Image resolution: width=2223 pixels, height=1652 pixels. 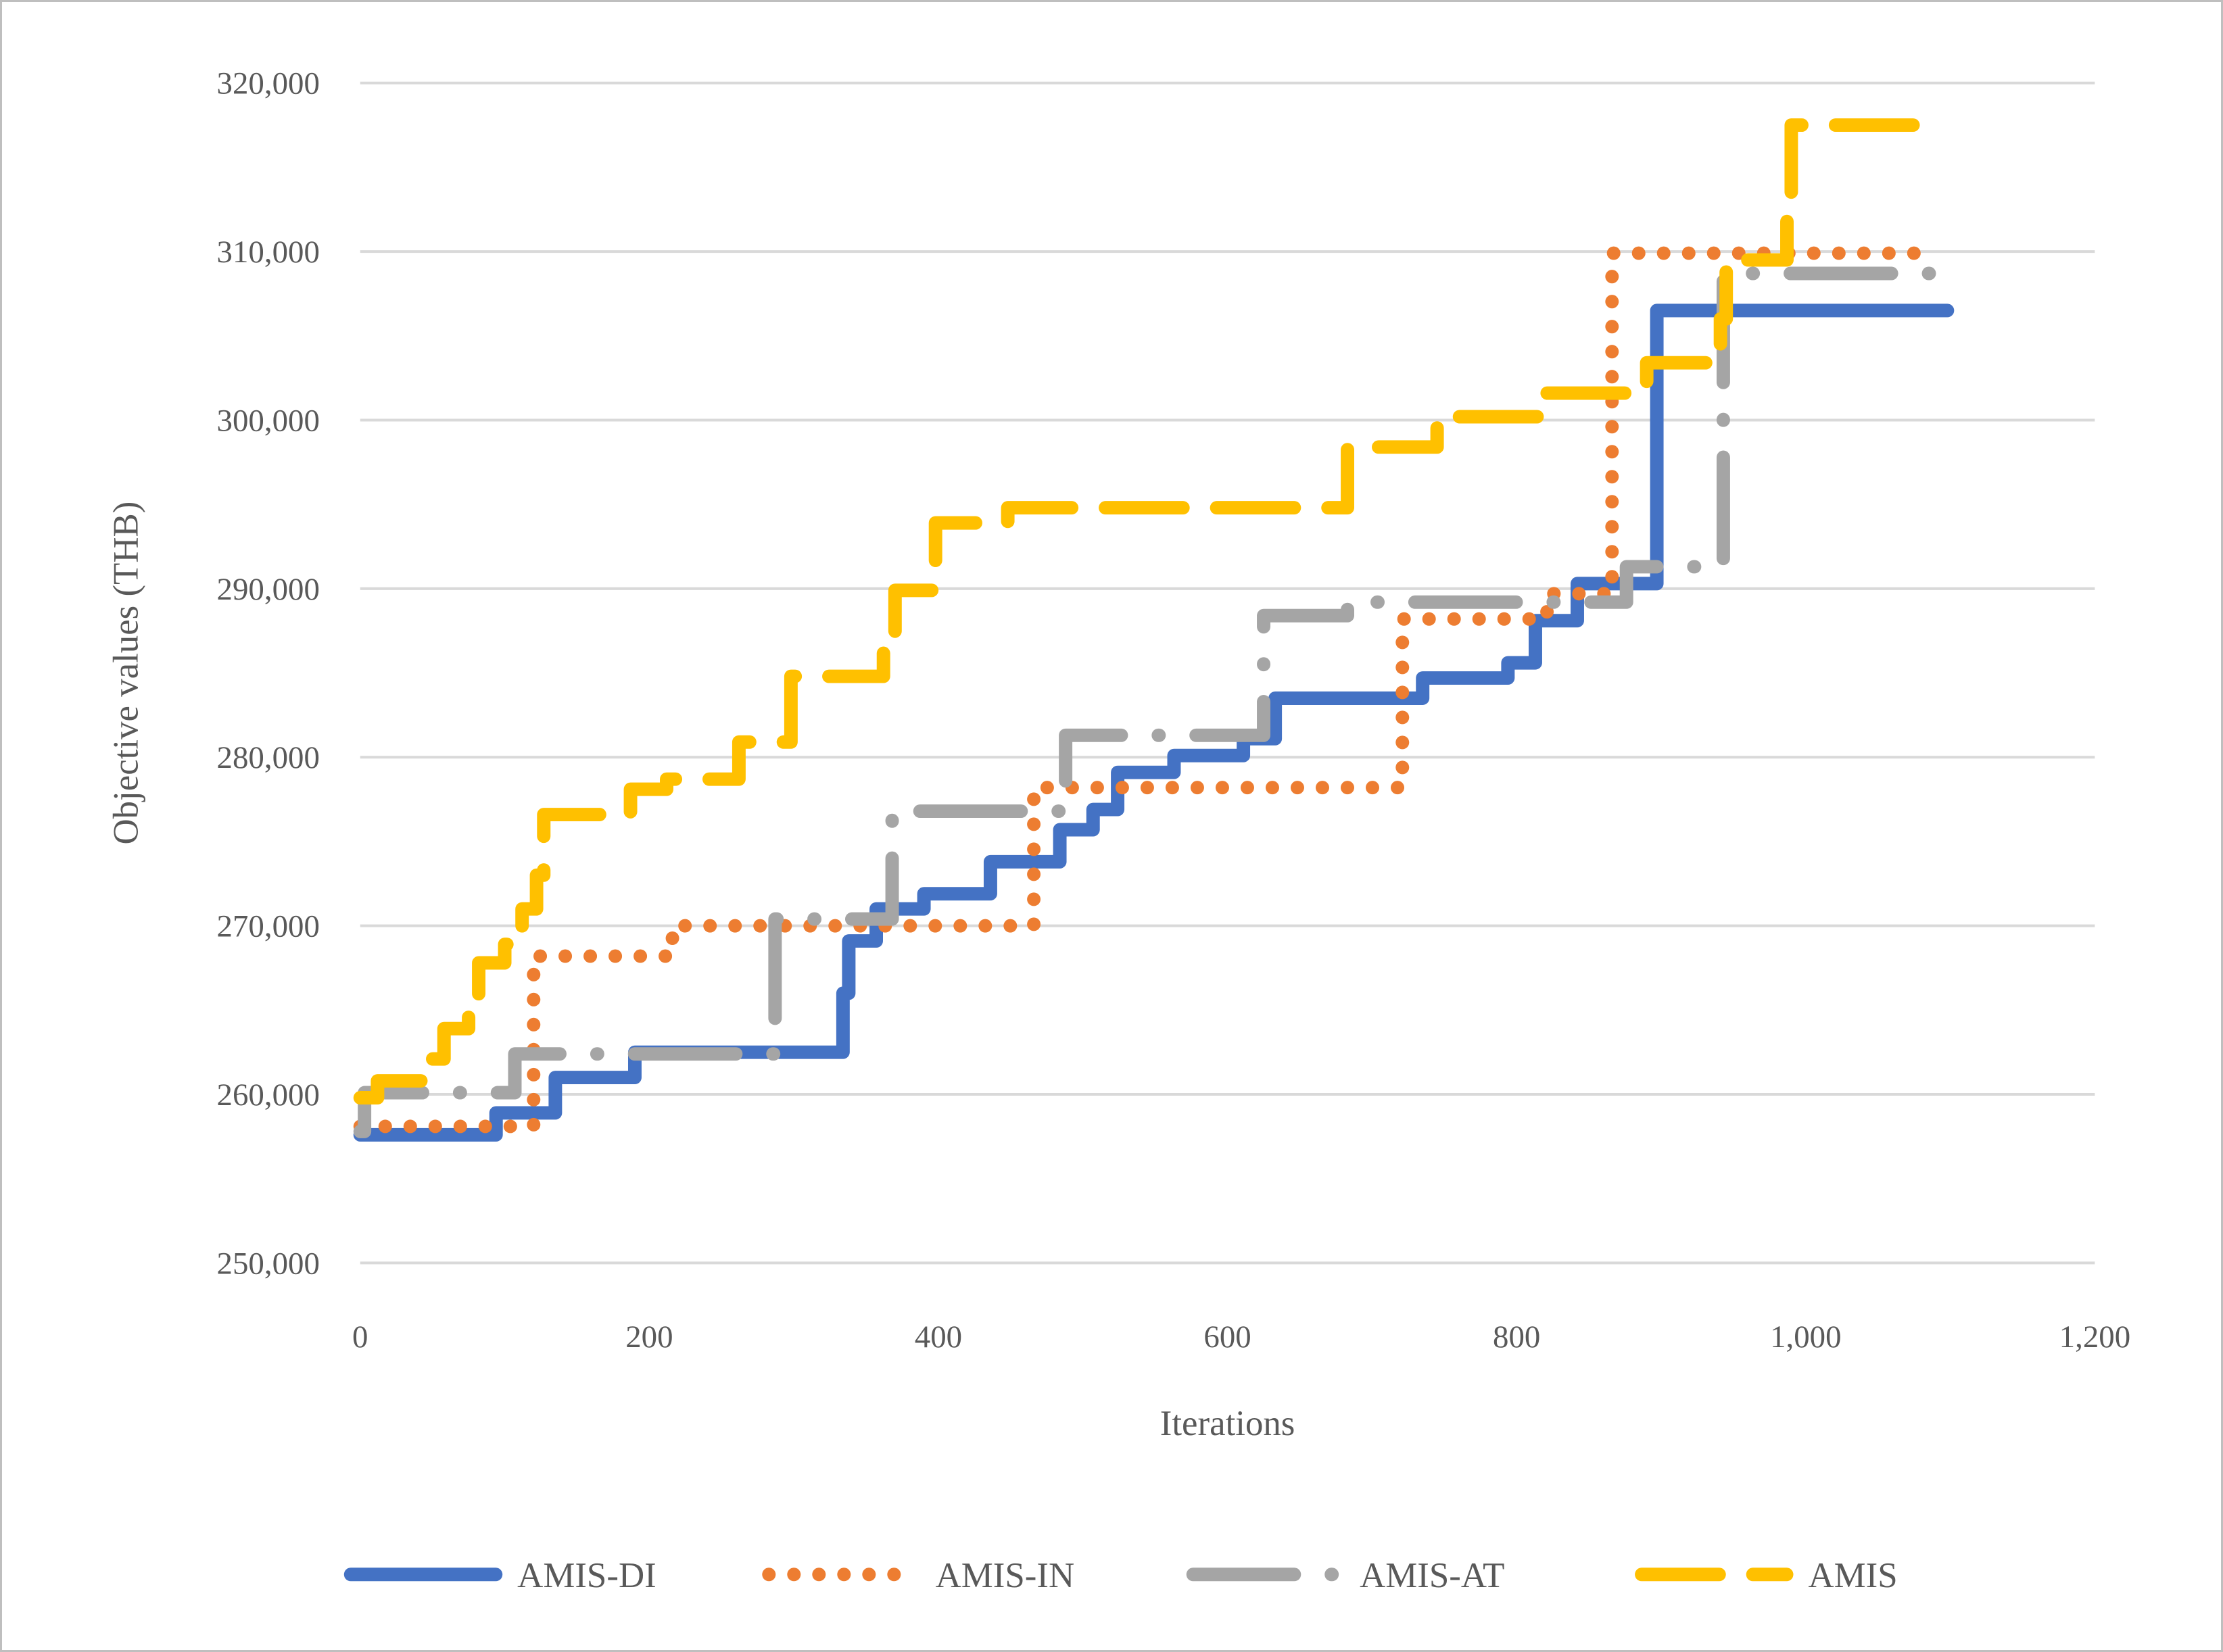 What do you see at coordinates (1227, 1337) in the screenshot?
I see `x-tick-label: 600` at bounding box center [1227, 1337].